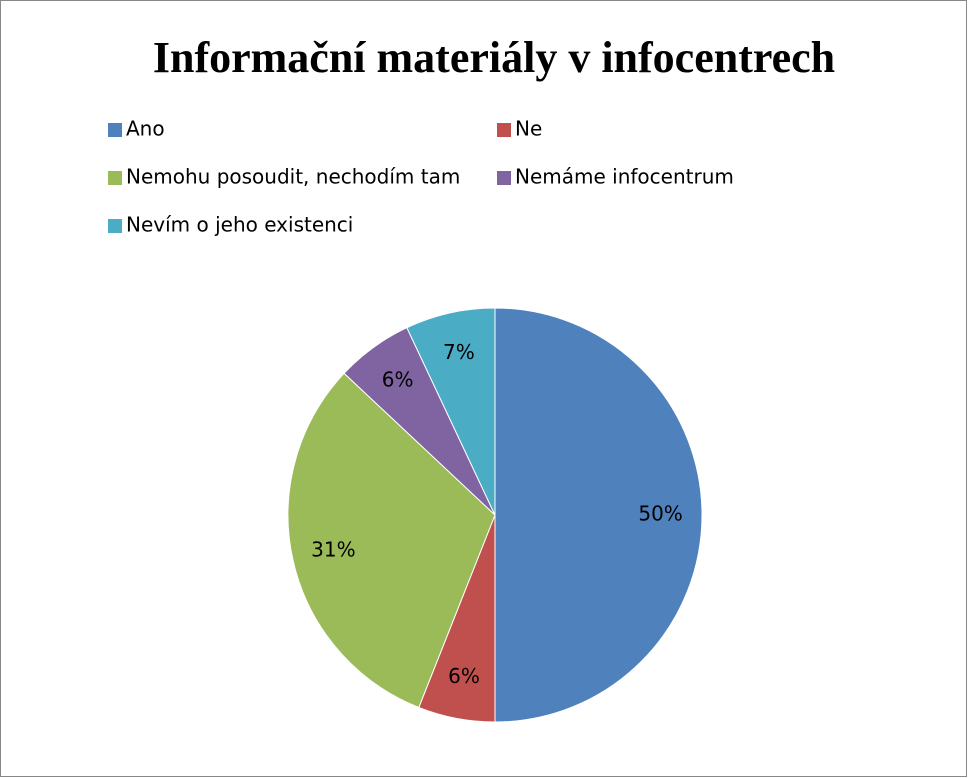  I want to click on legend-label: Nemohu posoudit, nechodím tam, so click(293, 177).